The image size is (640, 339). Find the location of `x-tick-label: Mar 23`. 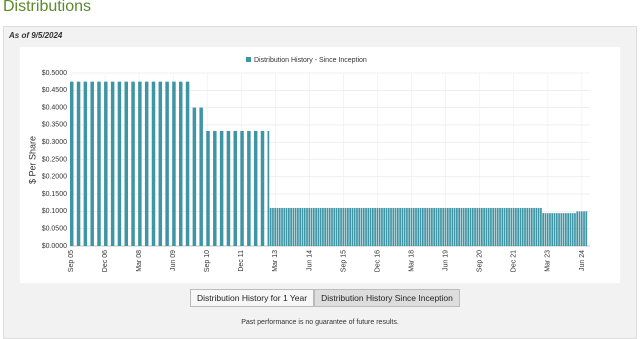

x-tick-label: Mar 23 is located at coordinates (548, 261).